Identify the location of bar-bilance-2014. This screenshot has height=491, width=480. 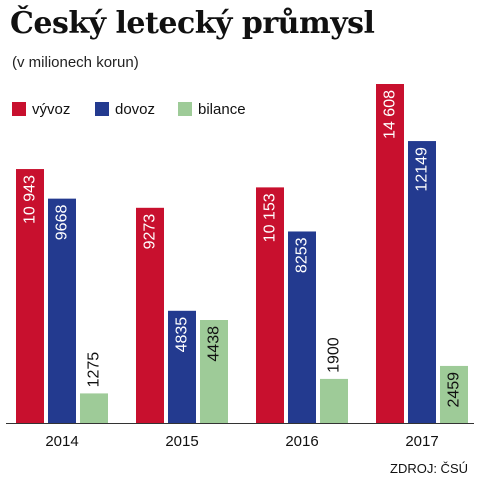
(94, 408).